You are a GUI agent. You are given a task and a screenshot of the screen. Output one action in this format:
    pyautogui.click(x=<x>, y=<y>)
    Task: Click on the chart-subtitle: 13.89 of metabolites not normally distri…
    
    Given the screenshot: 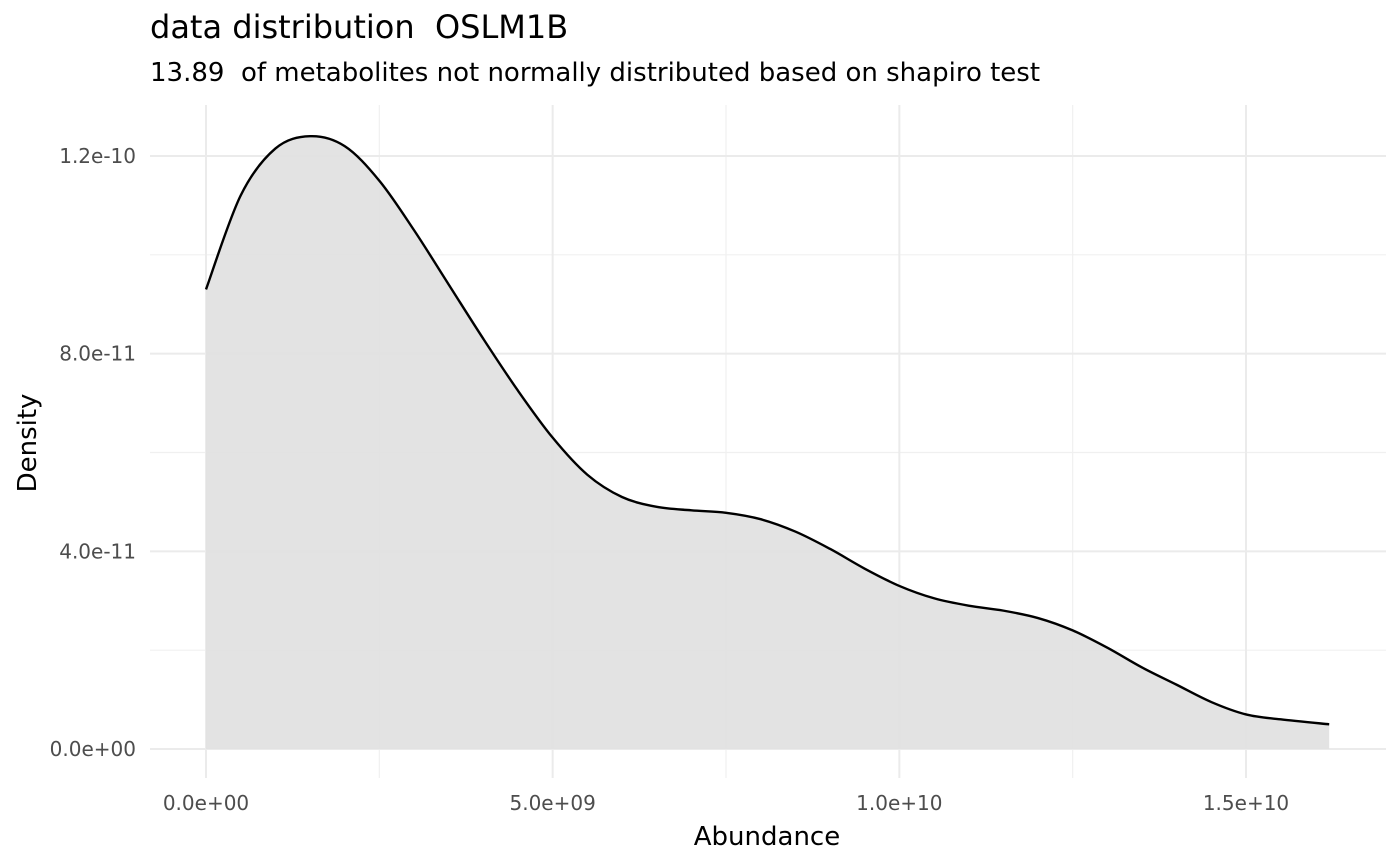 What is the action you would take?
    pyautogui.click(x=595, y=73)
    